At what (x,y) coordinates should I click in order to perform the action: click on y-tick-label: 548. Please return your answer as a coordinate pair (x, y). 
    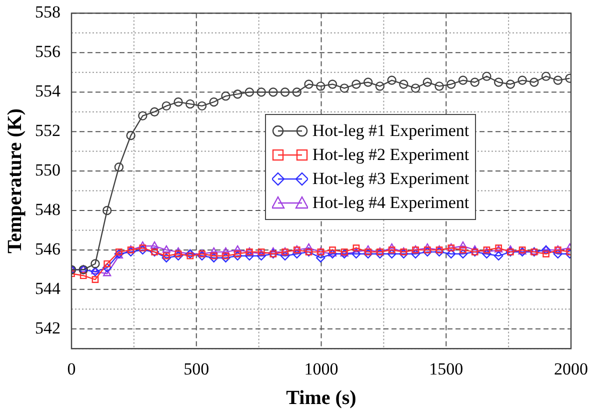
    Looking at the image, I should click on (47, 209).